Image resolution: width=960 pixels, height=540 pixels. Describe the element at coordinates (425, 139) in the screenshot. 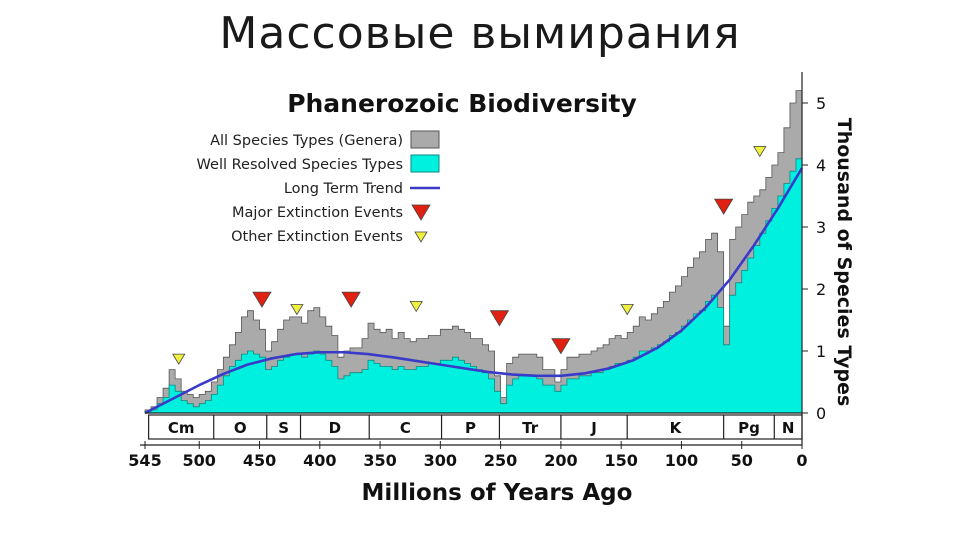

I see `legend-swatch-all` at that location.